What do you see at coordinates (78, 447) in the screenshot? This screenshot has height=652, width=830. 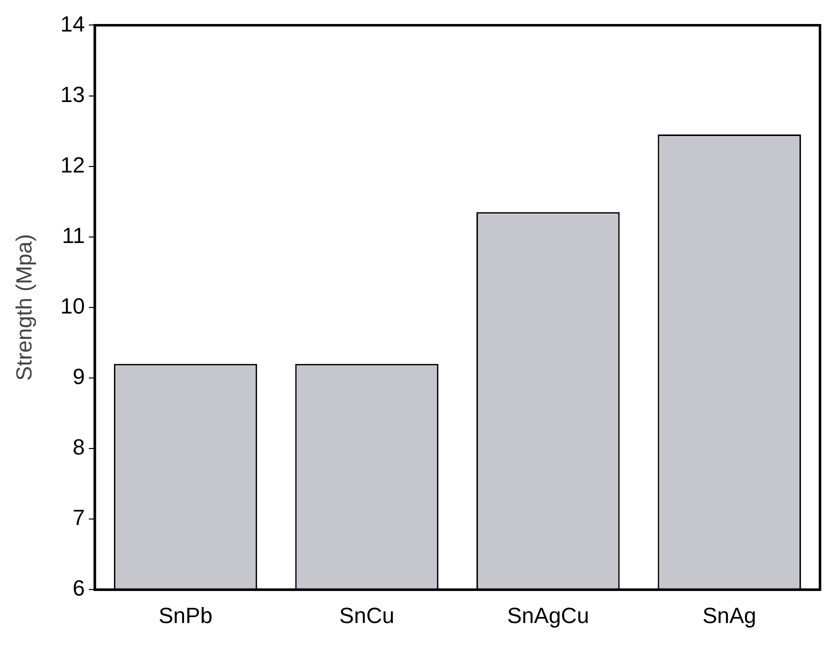 I see `y-tick-label: 8` at bounding box center [78, 447].